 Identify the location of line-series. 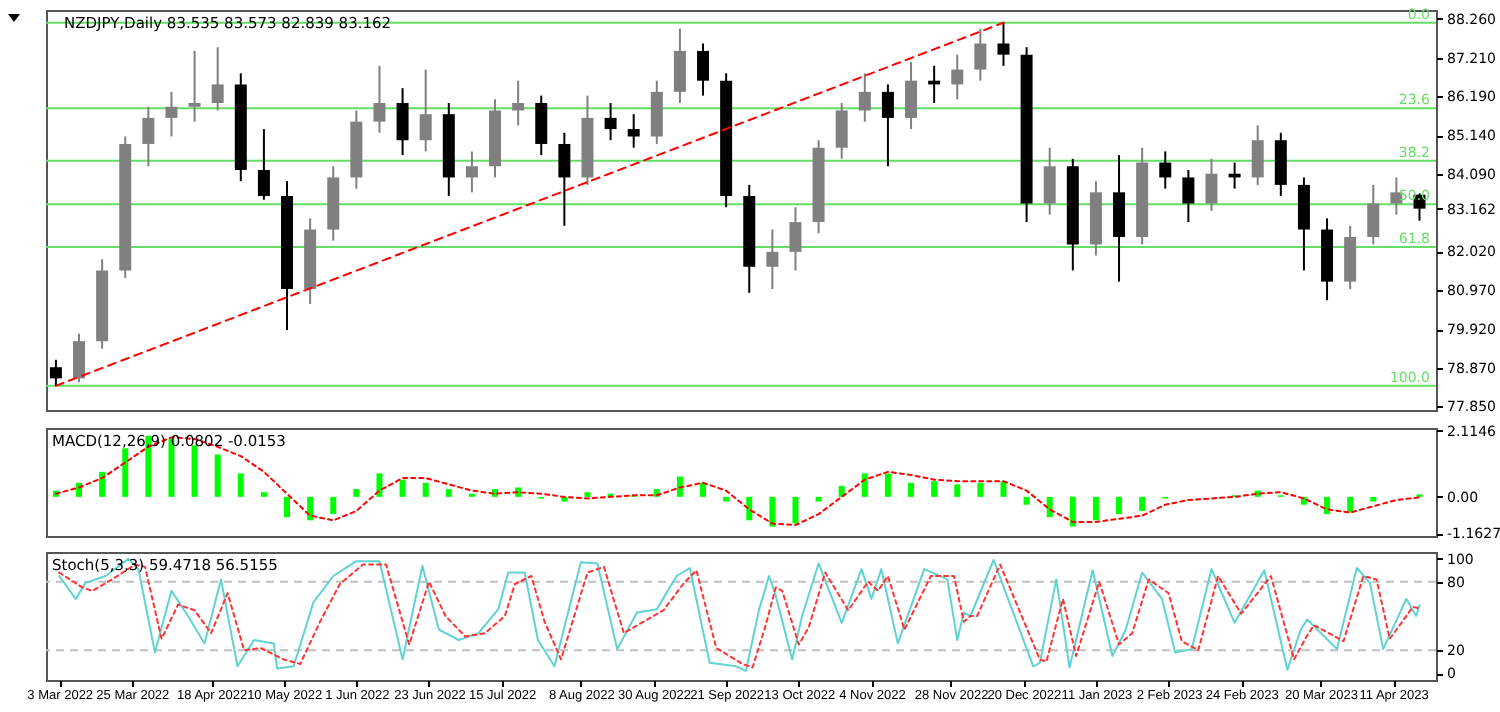
(737, 481).